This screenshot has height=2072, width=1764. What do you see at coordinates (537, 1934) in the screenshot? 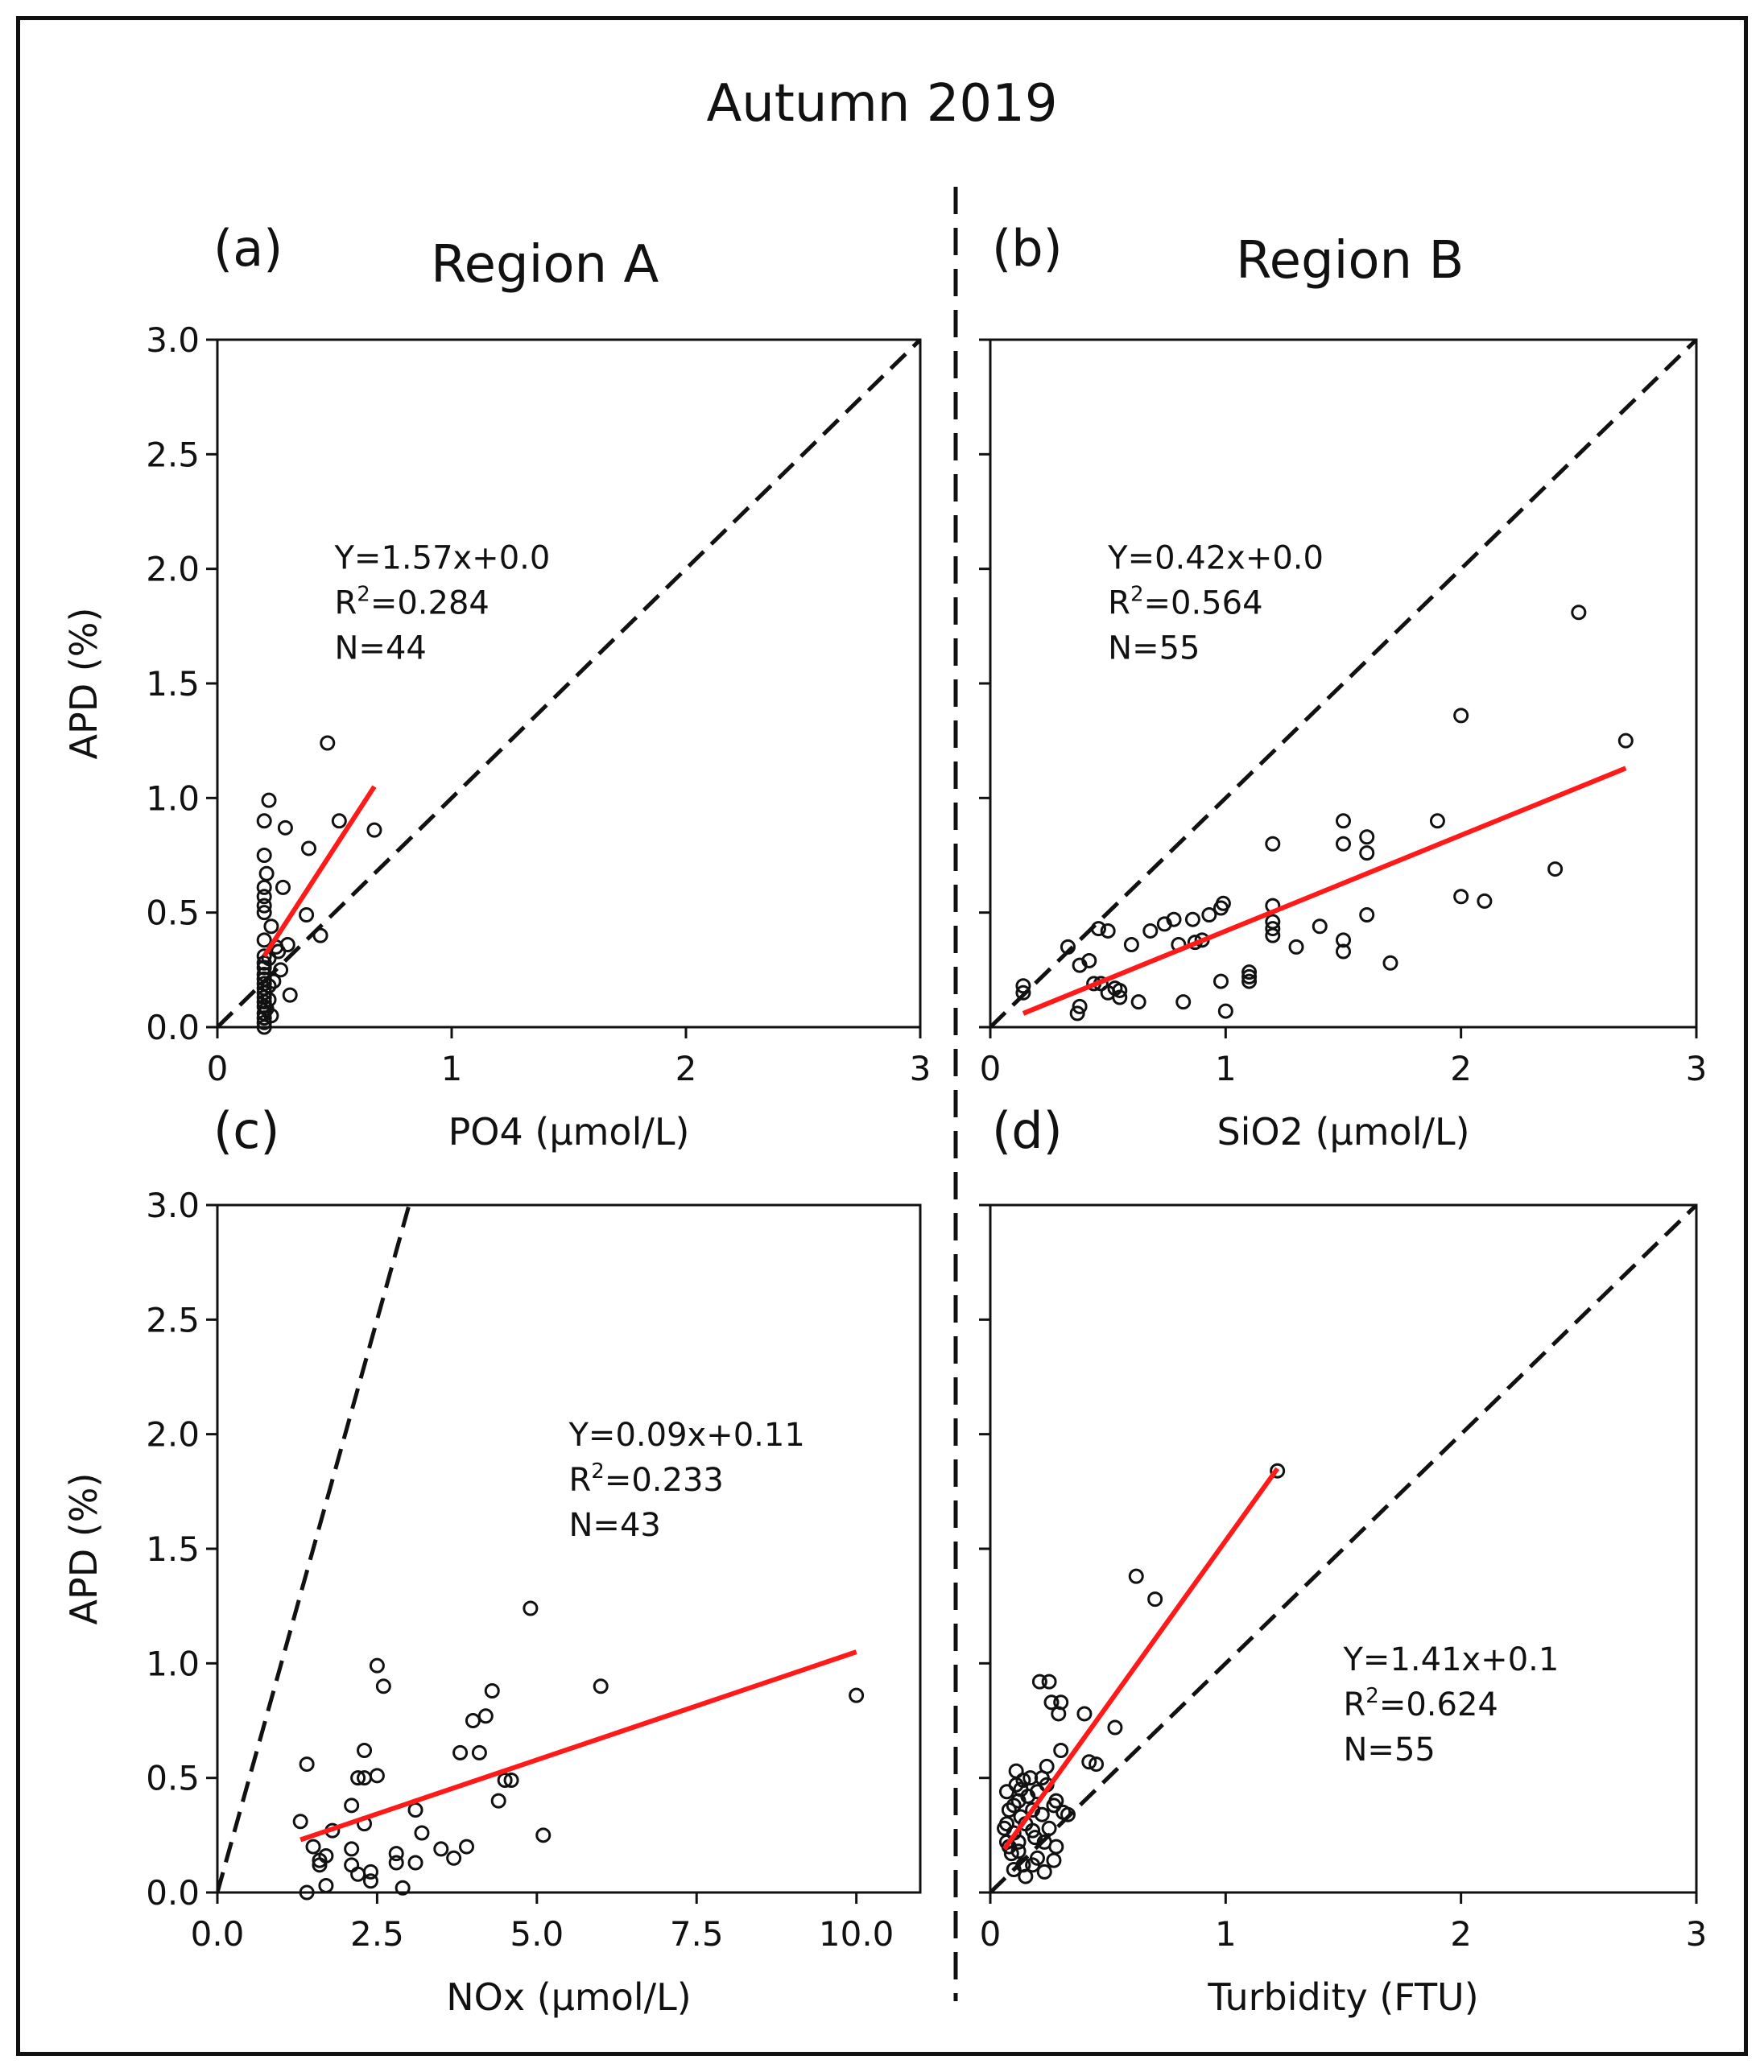
I see `xtick-label: 5.0` at bounding box center [537, 1934].